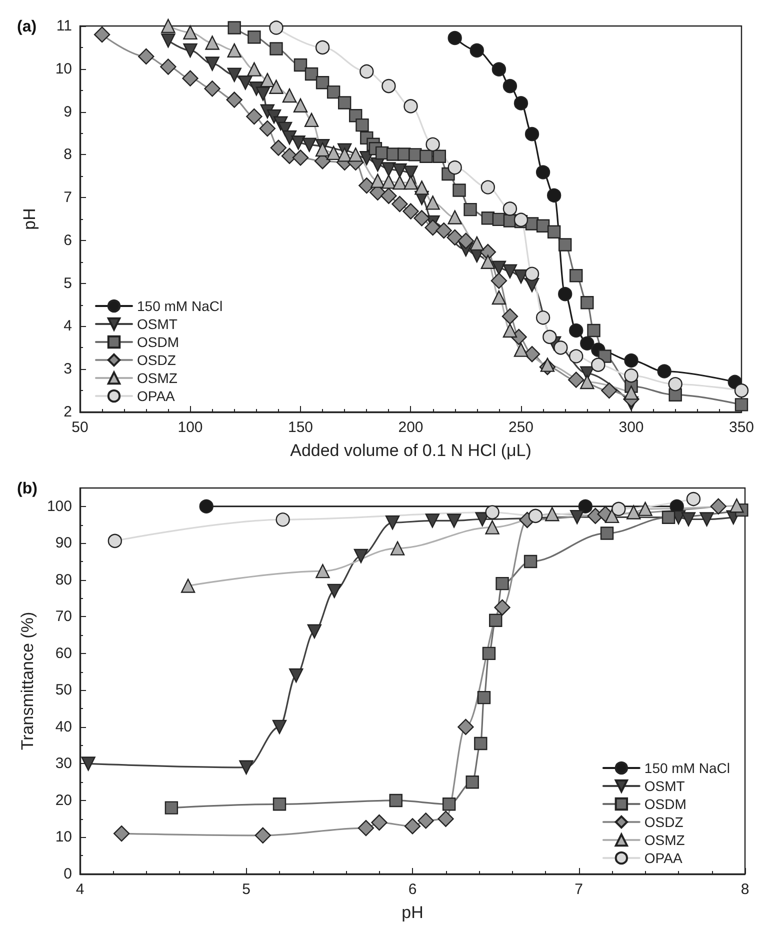 The image size is (765, 948). I want to click on x-tick-label: 200, so click(411, 427).